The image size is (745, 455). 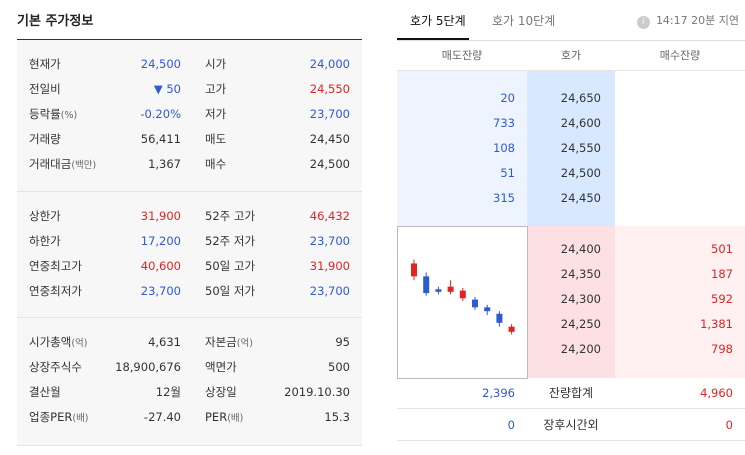 What do you see at coordinates (215, 114) in the screenshot?
I see `row-label-right: 저가` at bounding box center [215, 114].